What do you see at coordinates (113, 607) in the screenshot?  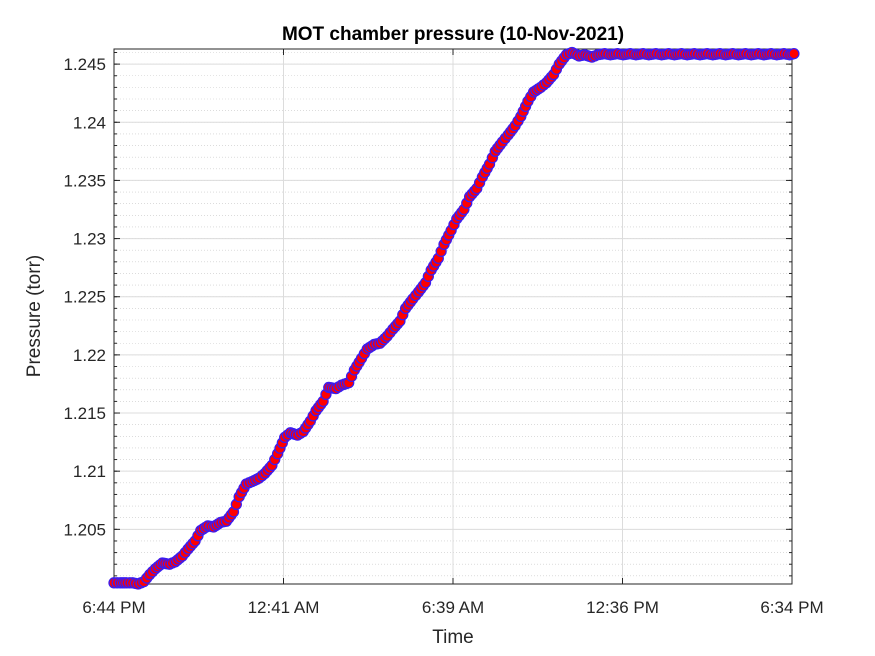 I see `x-tick-label: 6:44 PM` at bounding box center [113, 607].